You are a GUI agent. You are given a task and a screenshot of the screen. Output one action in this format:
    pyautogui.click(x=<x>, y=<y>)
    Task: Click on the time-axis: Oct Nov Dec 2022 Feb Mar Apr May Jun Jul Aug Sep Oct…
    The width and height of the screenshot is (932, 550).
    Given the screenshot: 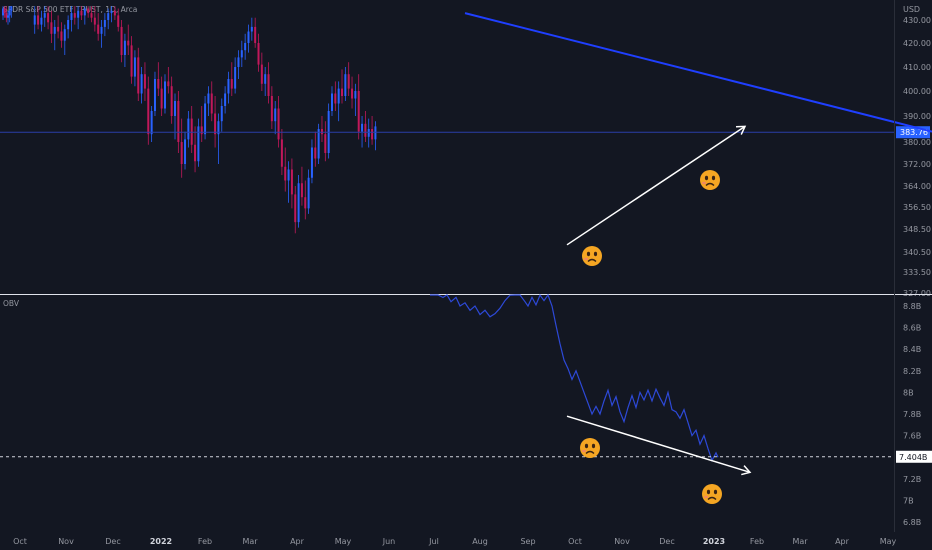 What is the action you would take?
    pyautogui.click(x=454, y=541)
    